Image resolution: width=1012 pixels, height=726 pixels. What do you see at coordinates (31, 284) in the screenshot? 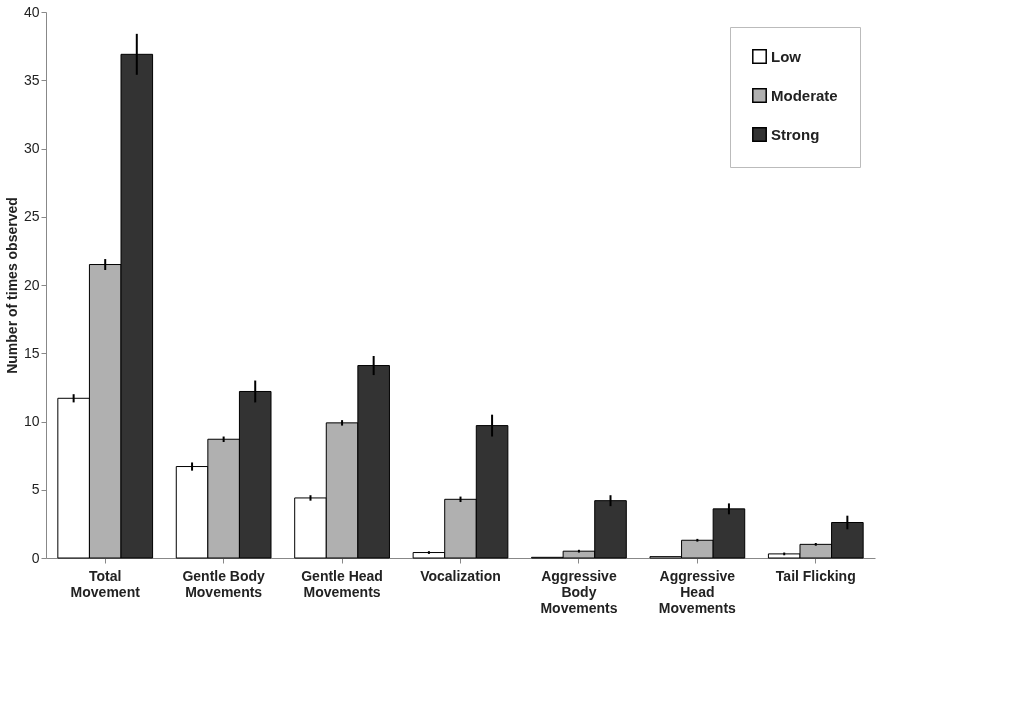
I see `y-tick-label: 20` at bounding box center [31, 284].